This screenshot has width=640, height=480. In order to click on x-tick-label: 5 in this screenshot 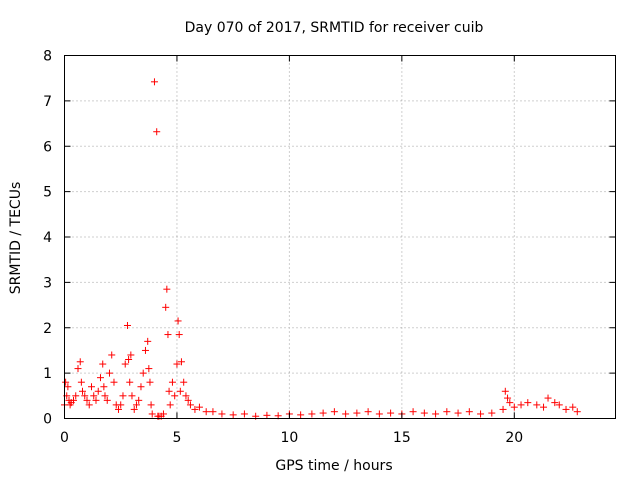, I will do `click(176, 438)`.